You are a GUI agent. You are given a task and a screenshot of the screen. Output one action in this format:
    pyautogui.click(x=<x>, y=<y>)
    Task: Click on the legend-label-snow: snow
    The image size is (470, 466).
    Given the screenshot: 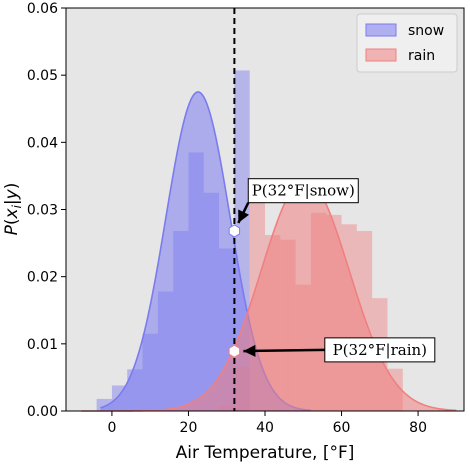 What is the action you would take?
    pyautogui.click(x=426, y=31)
    